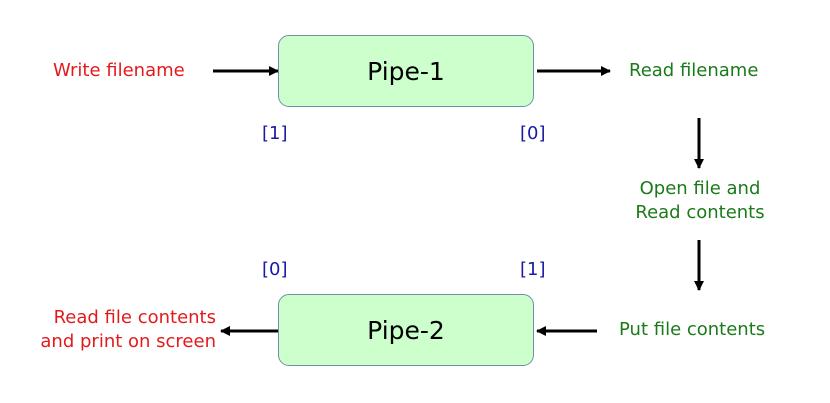 Image resolution: width=830 pixels, height=403 pixels. I want to click on open-file-label-line2: Read contents, so click(700, 212).